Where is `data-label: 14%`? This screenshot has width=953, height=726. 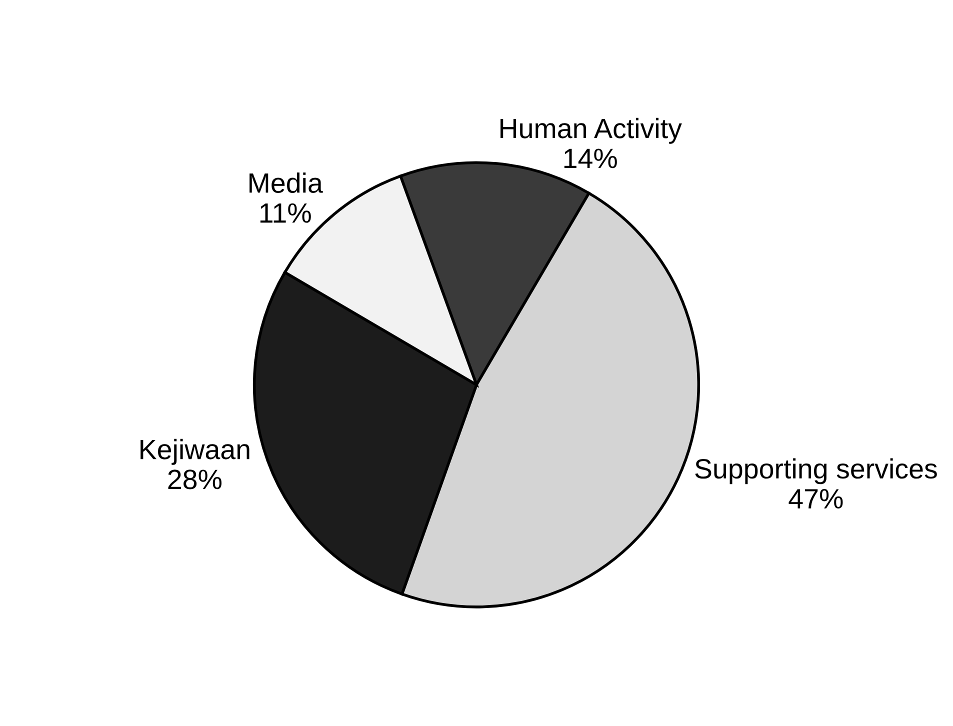
data-label: 14% is located at coordinates (590, 158).